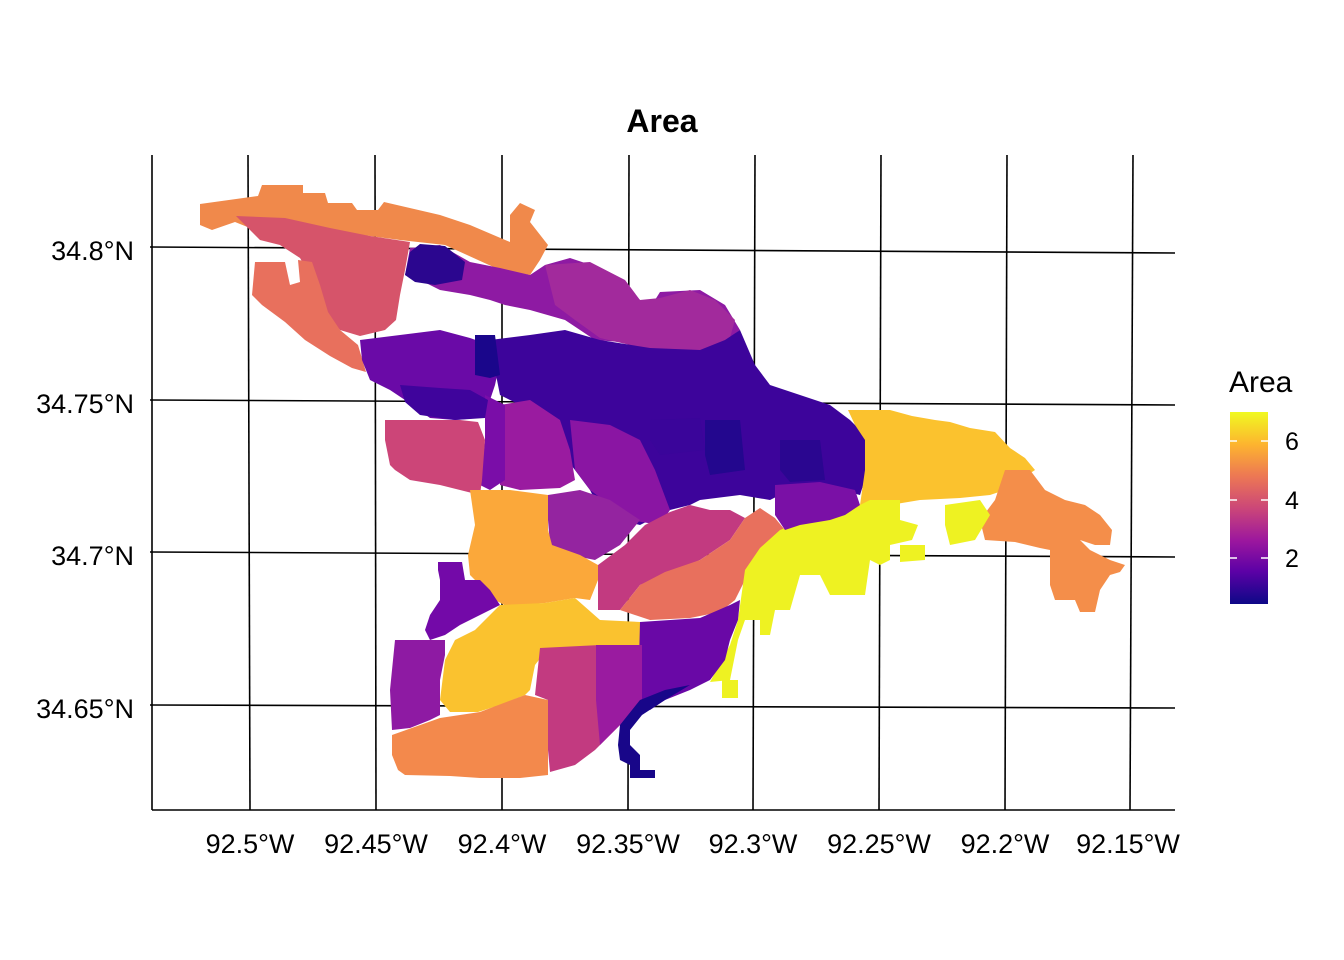 This screenshot has width=1344, height=960. I want to click on tract-east-purple, so click(817, 506).